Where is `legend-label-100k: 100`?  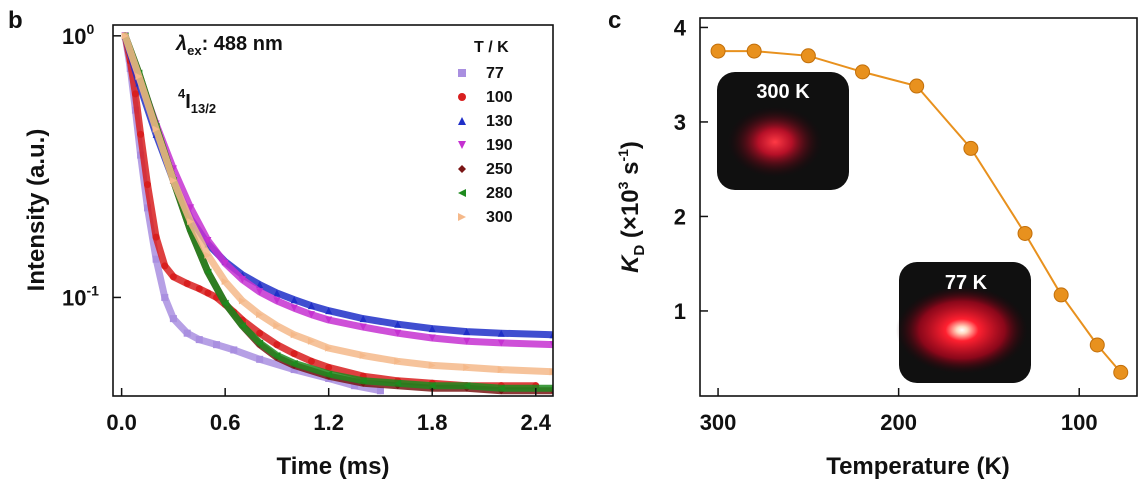
legend-label-100k: 100 is located at coordinates (499, 97).